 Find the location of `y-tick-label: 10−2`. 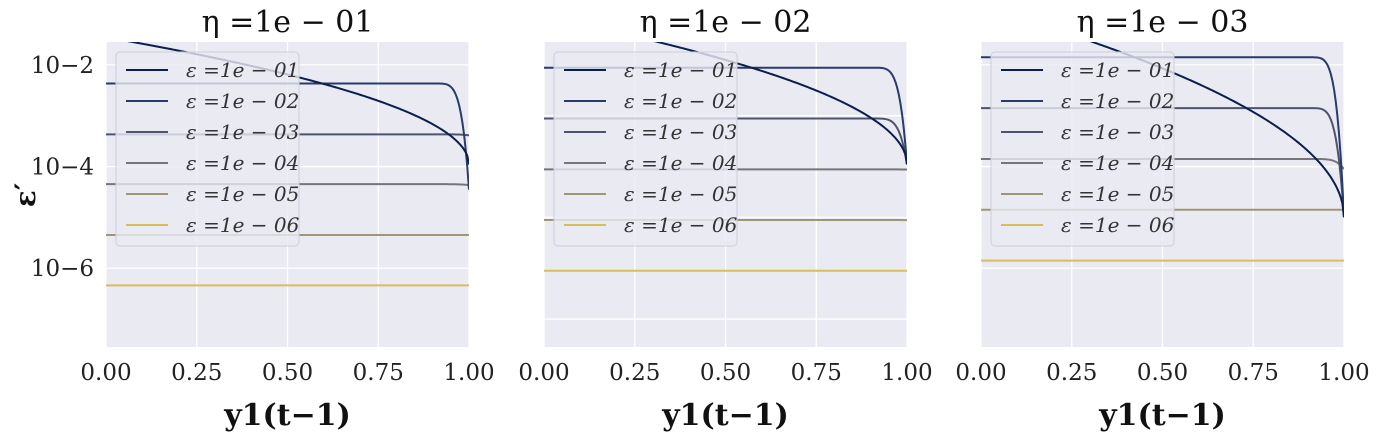

y-tick-label: 10−2 is located at coordinates (62, 66).